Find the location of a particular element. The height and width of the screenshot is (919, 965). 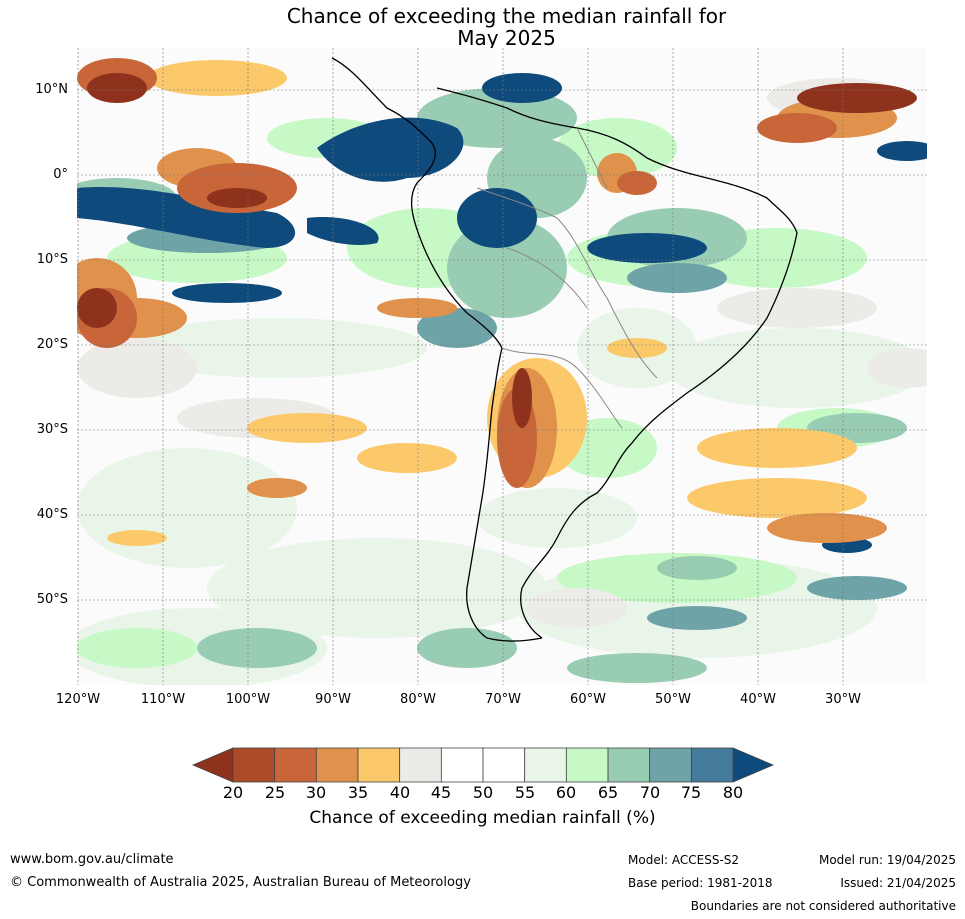

issued-date: Issued: 21/04/2025 is located at coordinates (898, 883).